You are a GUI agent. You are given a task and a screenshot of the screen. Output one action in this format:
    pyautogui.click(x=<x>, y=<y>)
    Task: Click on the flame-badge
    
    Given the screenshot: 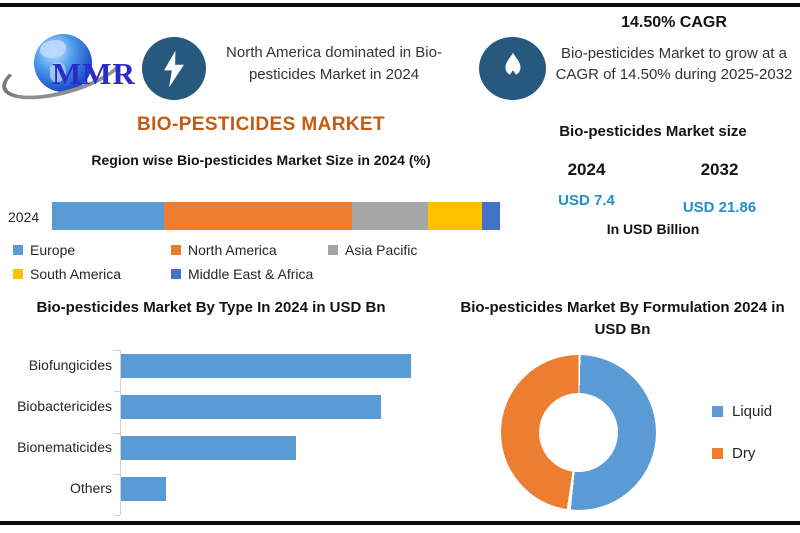 What is the action you would take?
    pyautogui.click(x=512, y=68)
    